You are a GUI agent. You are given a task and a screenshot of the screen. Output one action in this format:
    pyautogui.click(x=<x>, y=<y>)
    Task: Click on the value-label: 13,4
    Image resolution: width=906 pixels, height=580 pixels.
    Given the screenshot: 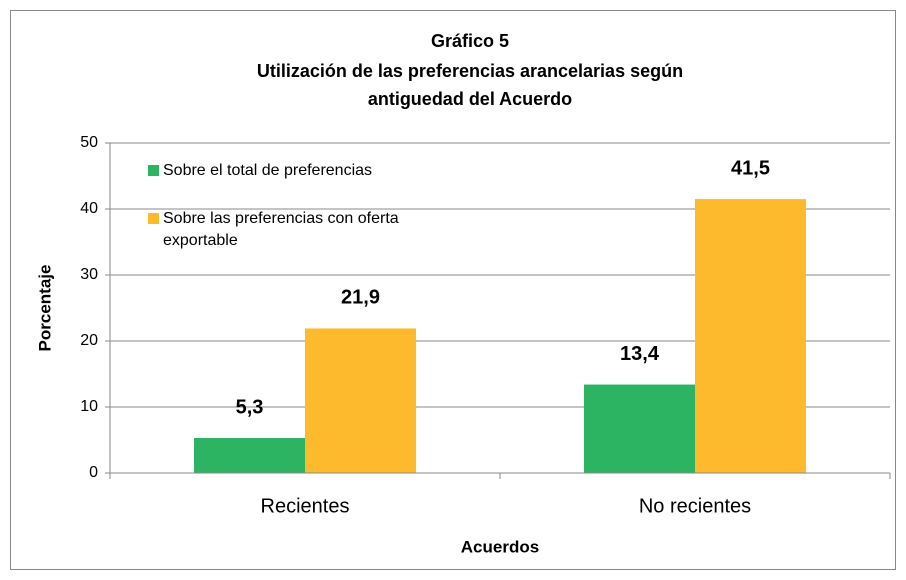 What is the action you would take?
    pyautogui.click(x=640, y=354)
    